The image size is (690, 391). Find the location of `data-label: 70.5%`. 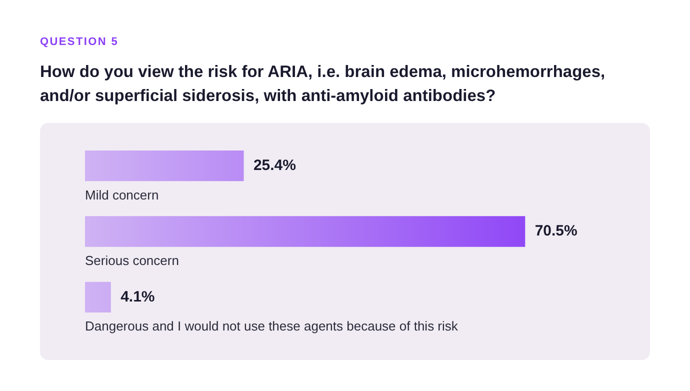

data-label: 70.5% is located at coordinates (556, 231).